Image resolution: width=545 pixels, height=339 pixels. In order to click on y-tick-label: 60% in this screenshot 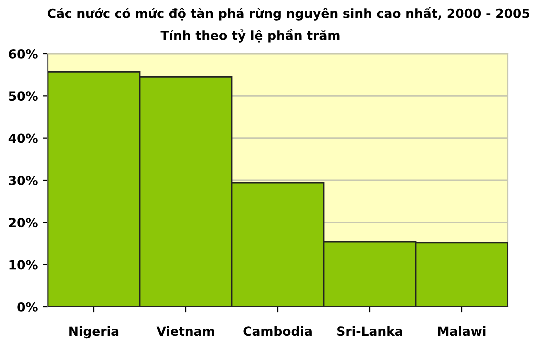, I will do `click(23, 54)`.